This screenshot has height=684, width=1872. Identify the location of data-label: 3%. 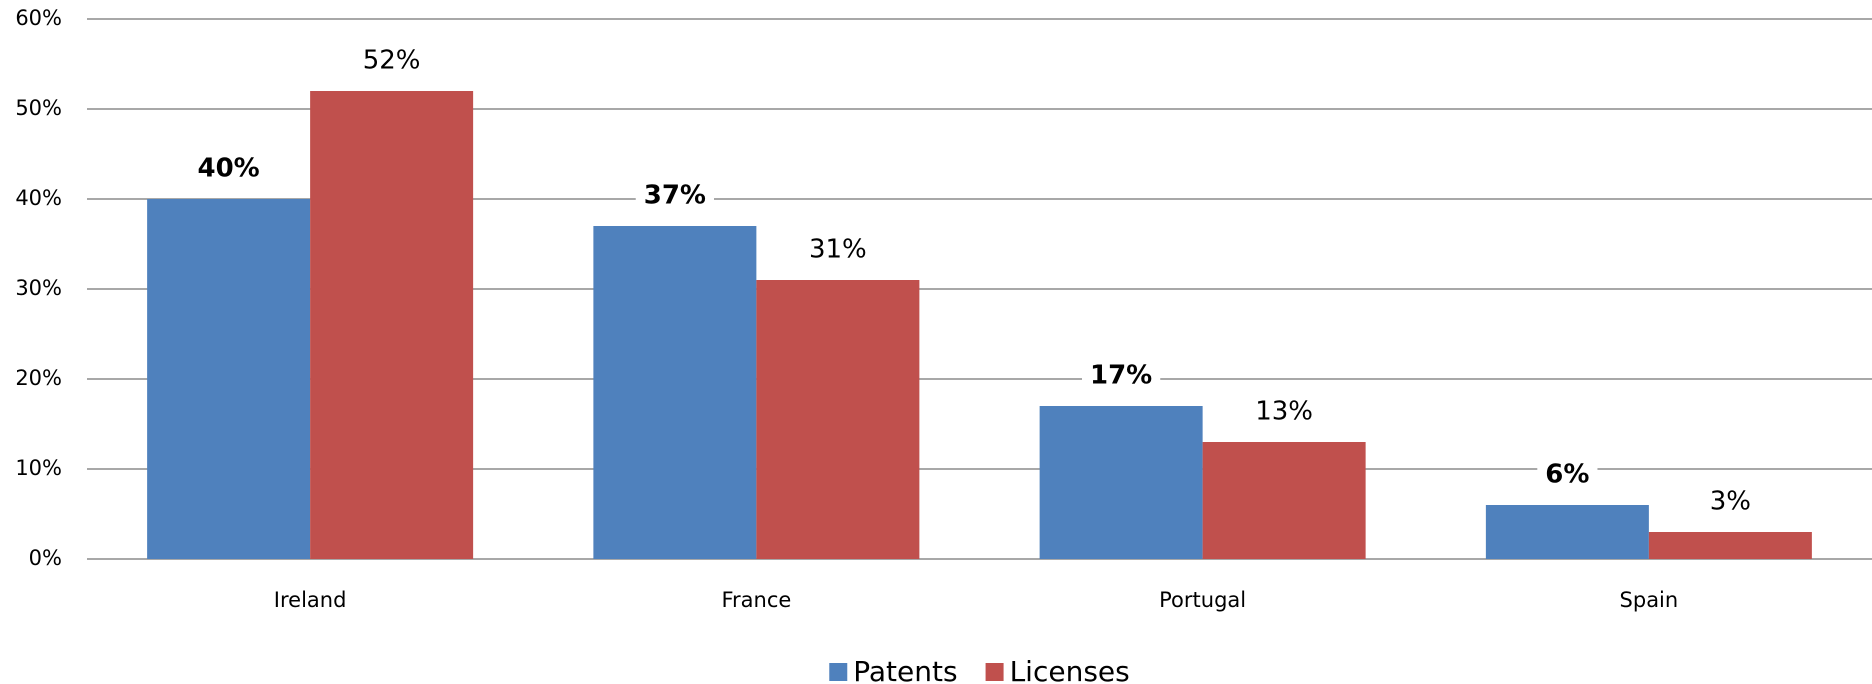
(1730, 502).